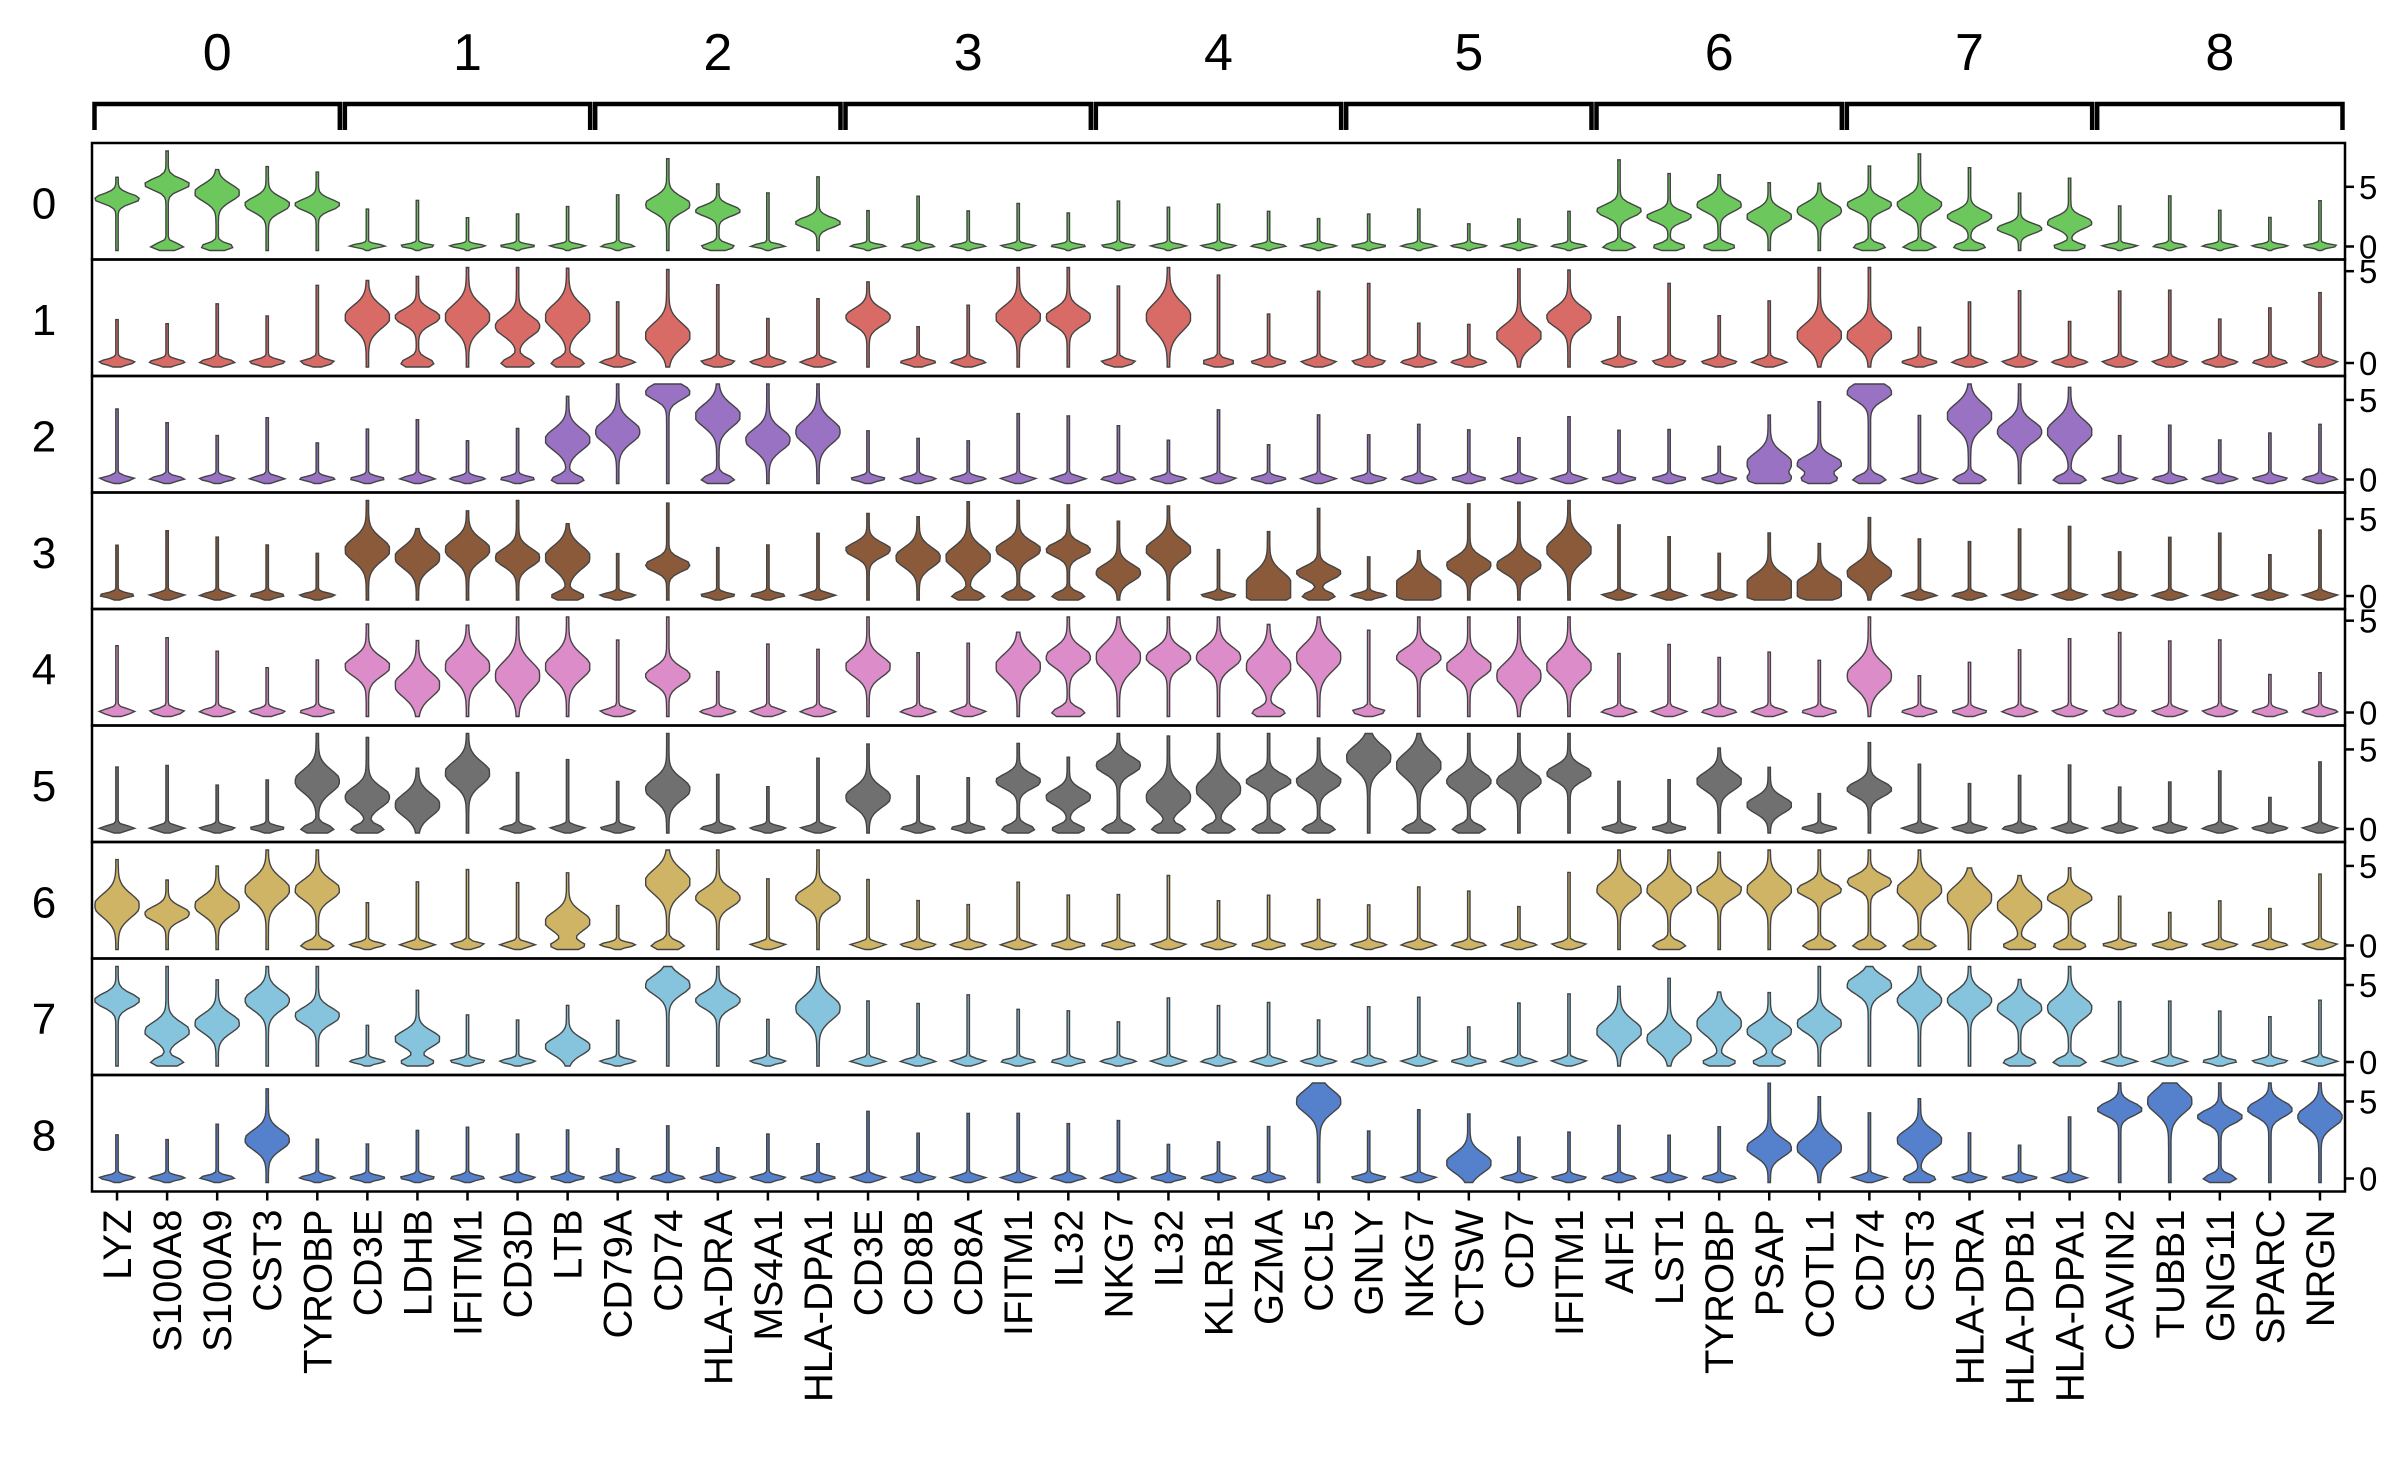 The image size is (2401, 1479). I want to click on gene-label: SPARC, so click(2271, 1277).